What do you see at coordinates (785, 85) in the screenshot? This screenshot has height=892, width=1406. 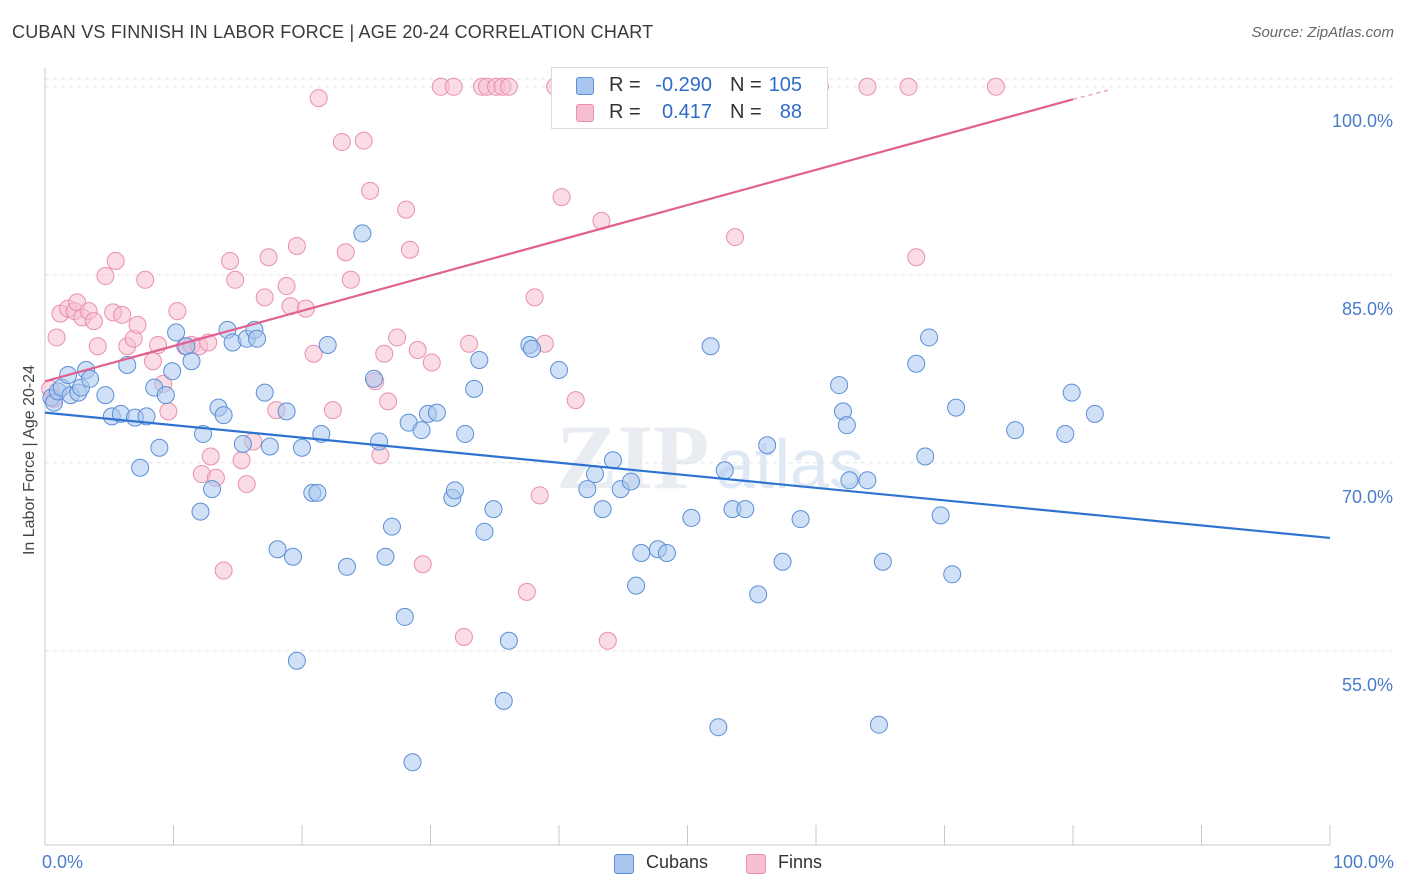 I see `legend-n-value: 105` at bounding box center [785, 85].